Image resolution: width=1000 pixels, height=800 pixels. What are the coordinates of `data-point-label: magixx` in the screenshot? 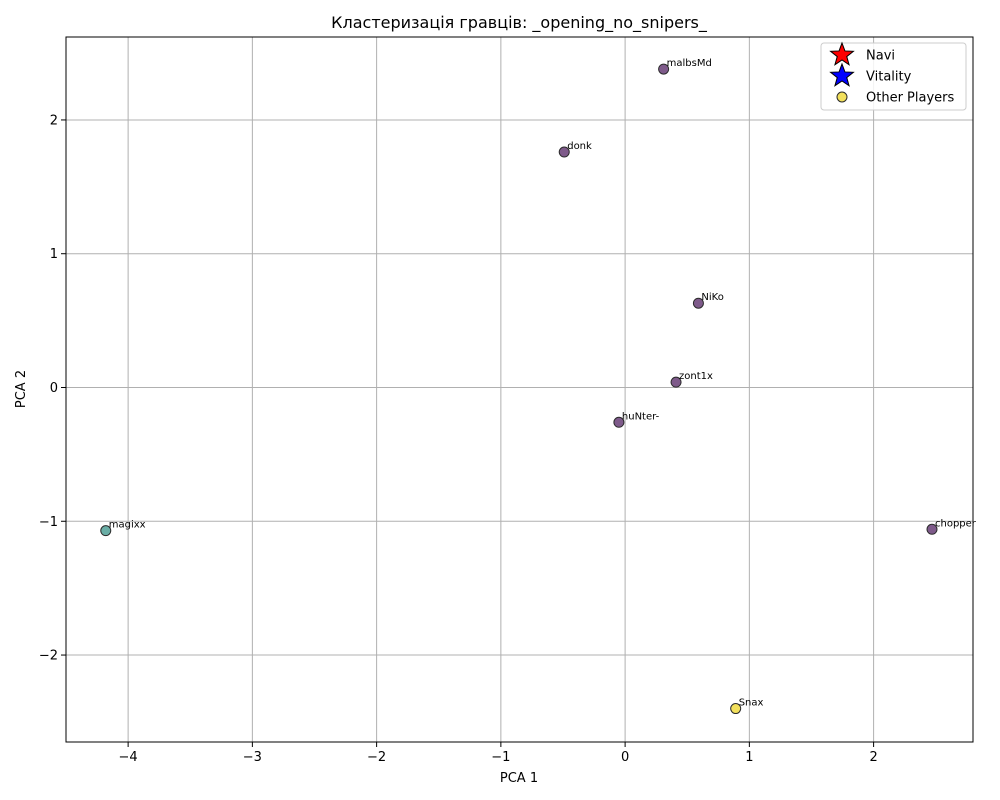 It's located at (127, 525).